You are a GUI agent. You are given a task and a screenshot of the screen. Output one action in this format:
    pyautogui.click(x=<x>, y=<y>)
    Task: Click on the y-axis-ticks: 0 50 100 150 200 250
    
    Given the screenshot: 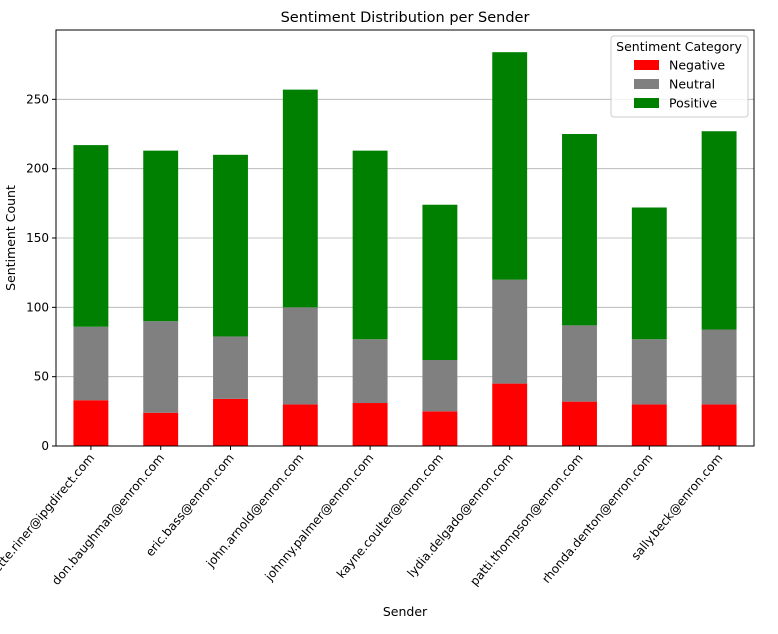 What is the action you would take?
    pyautogui.click(x=41, y=272)
    